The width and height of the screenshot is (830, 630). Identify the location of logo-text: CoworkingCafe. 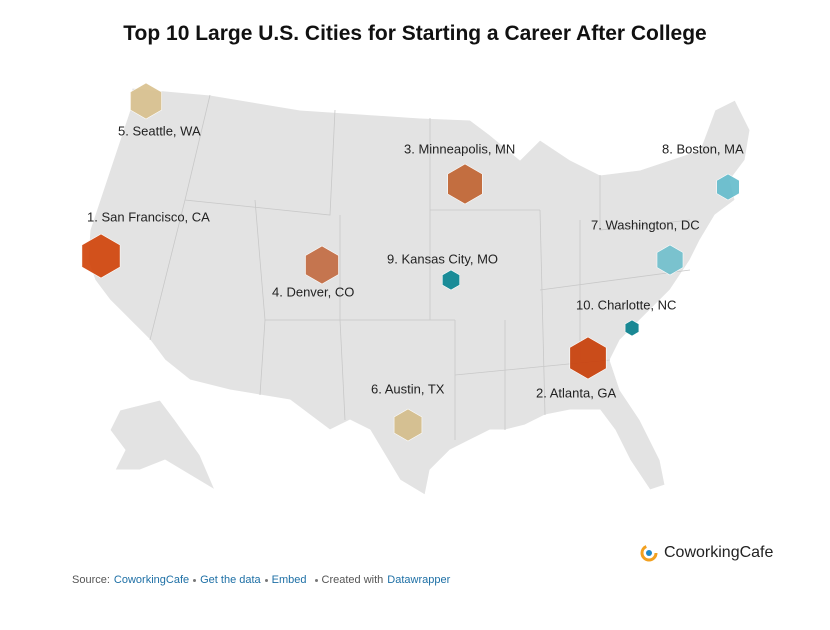
(719, 552).